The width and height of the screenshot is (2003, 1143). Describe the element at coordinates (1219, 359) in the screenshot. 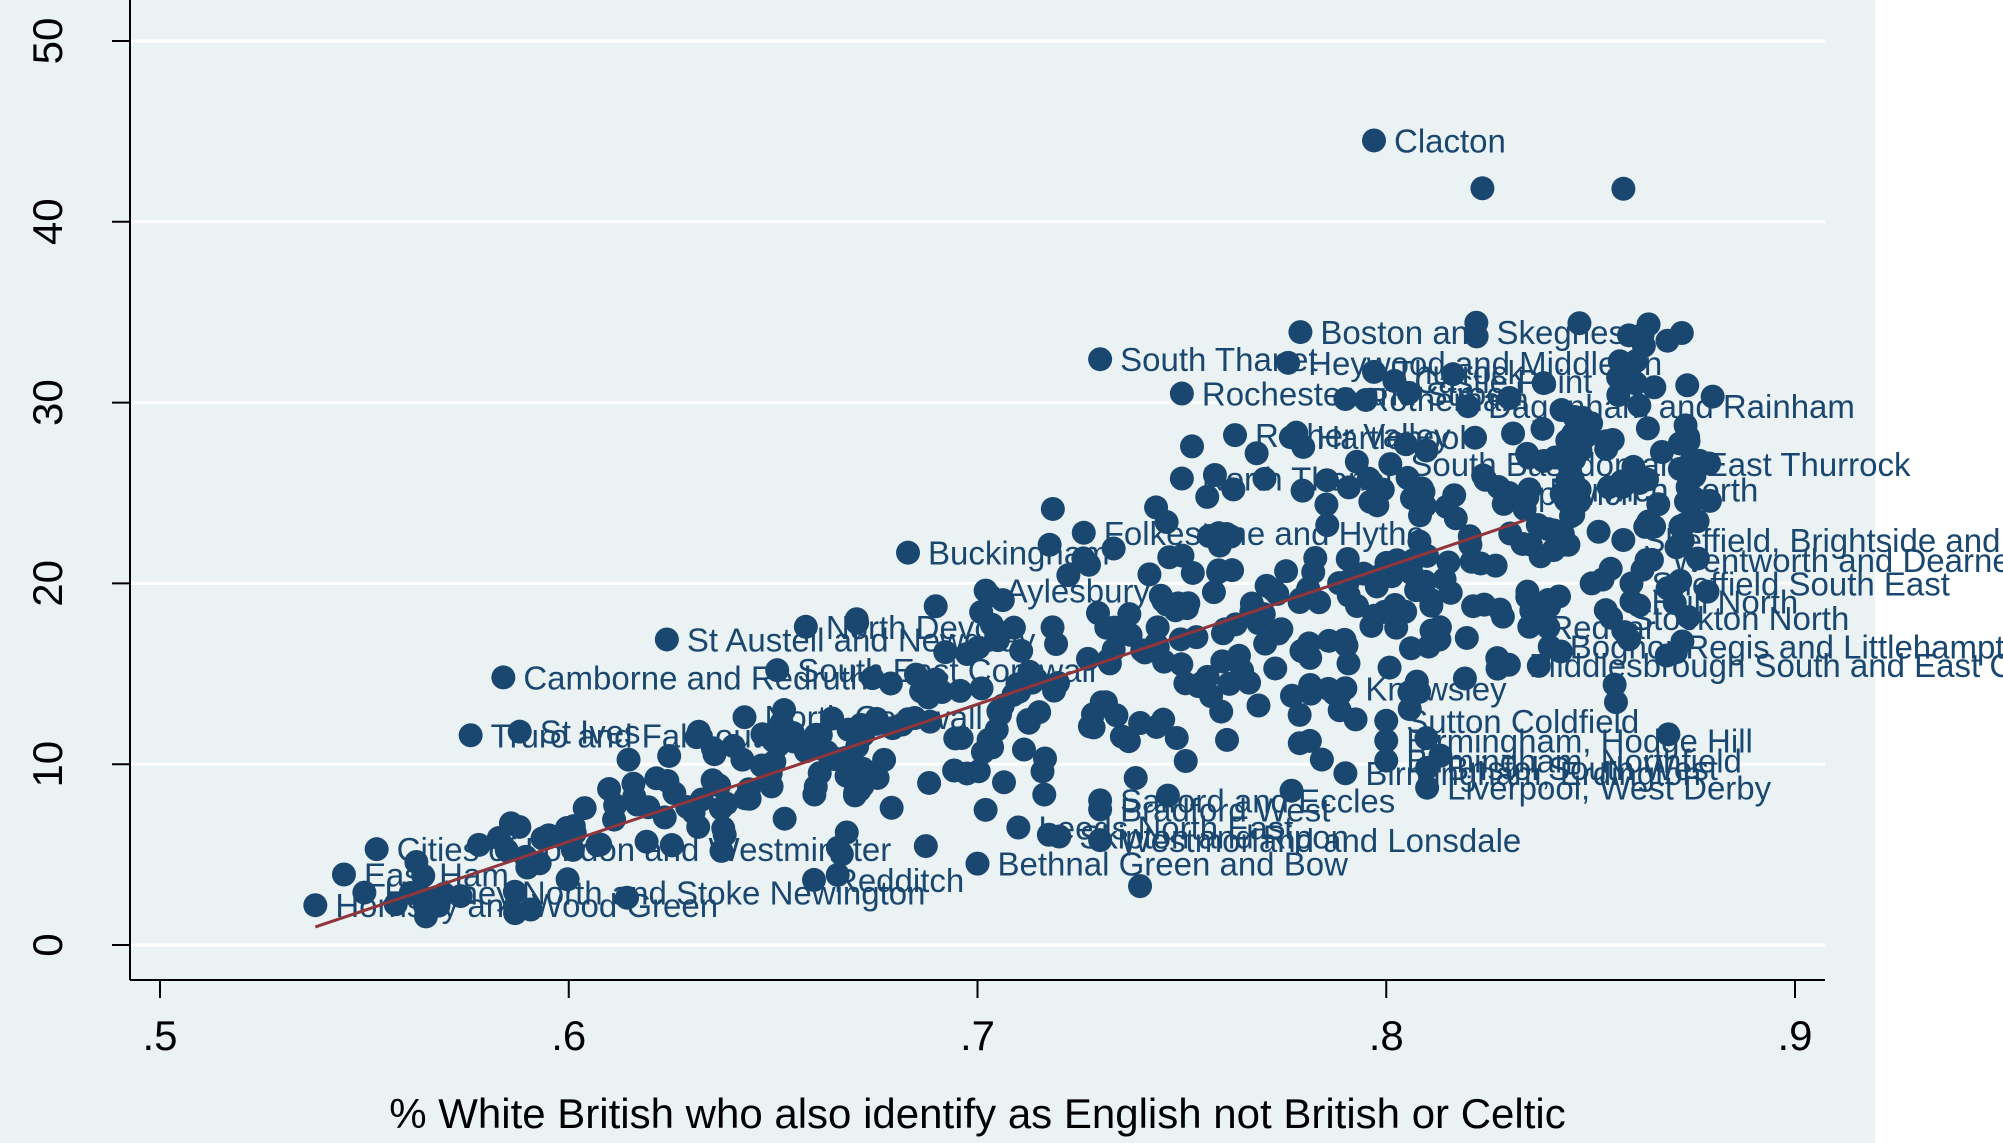

I see `point-label: South Thanet` at that location.